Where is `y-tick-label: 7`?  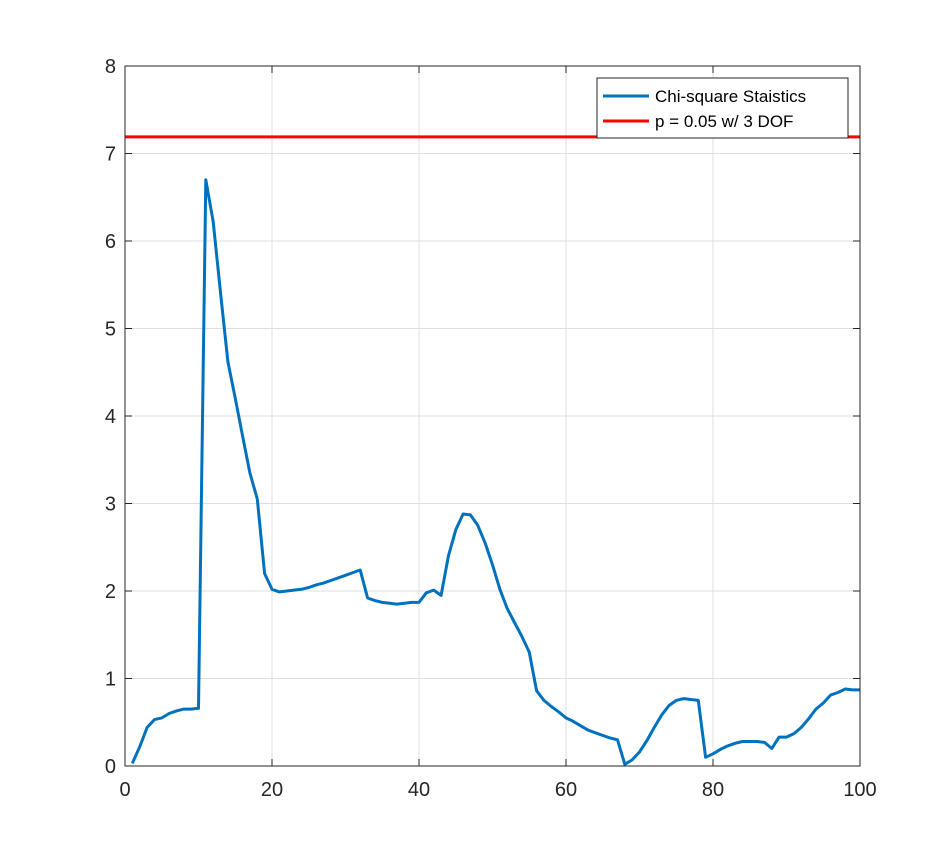
y-tick-label: 7 is located at coordinates (110, 155).